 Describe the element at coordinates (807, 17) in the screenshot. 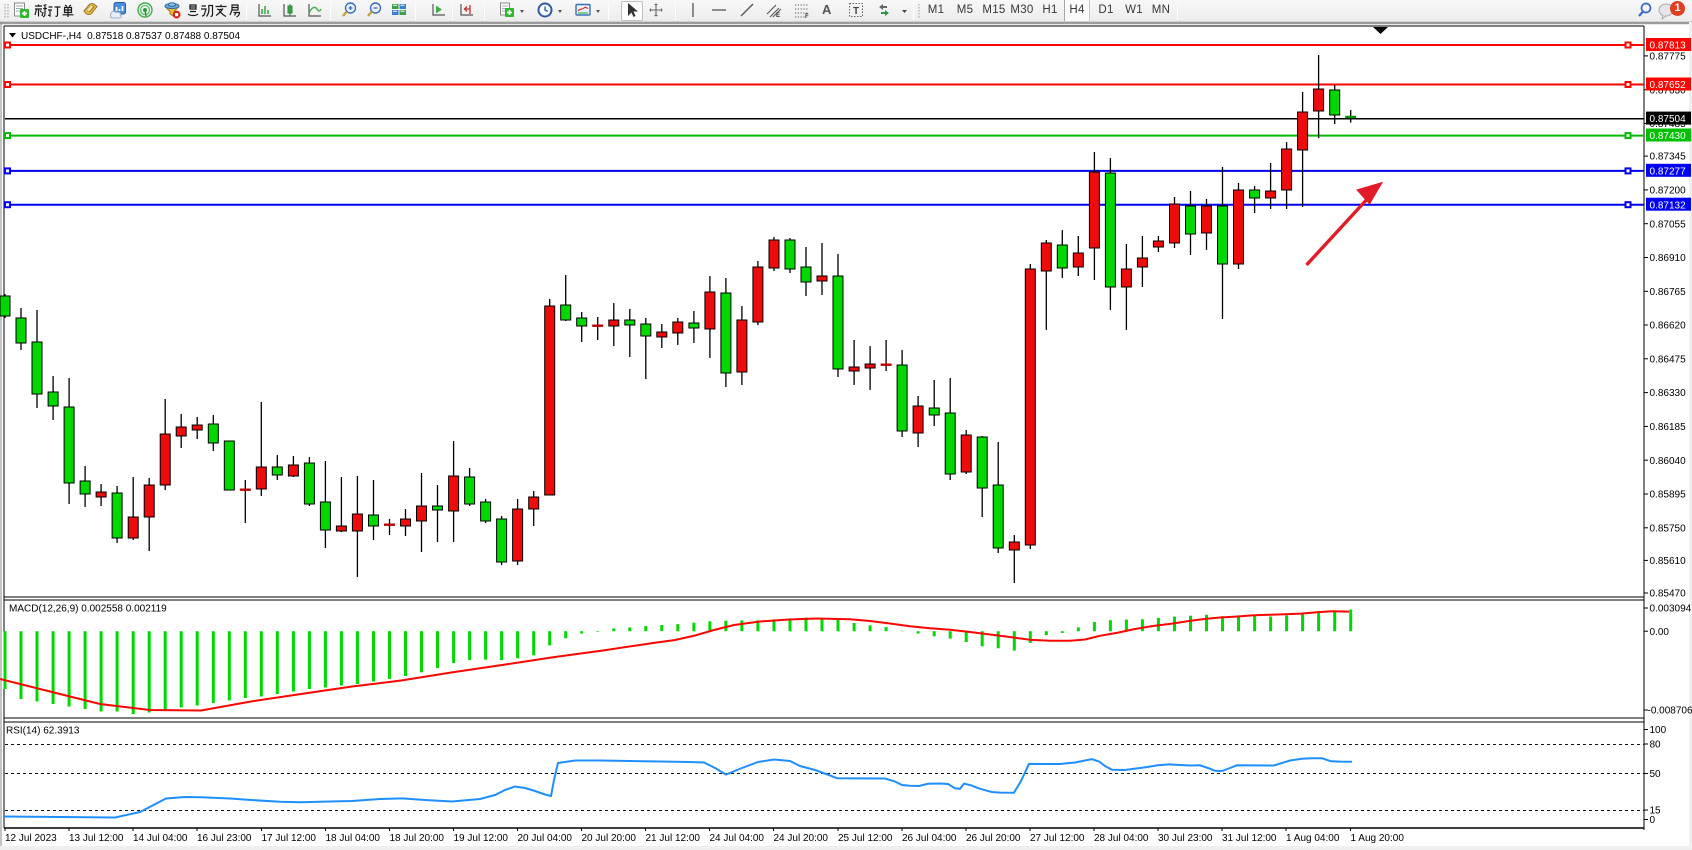

I see `svg-text: F` at that location.